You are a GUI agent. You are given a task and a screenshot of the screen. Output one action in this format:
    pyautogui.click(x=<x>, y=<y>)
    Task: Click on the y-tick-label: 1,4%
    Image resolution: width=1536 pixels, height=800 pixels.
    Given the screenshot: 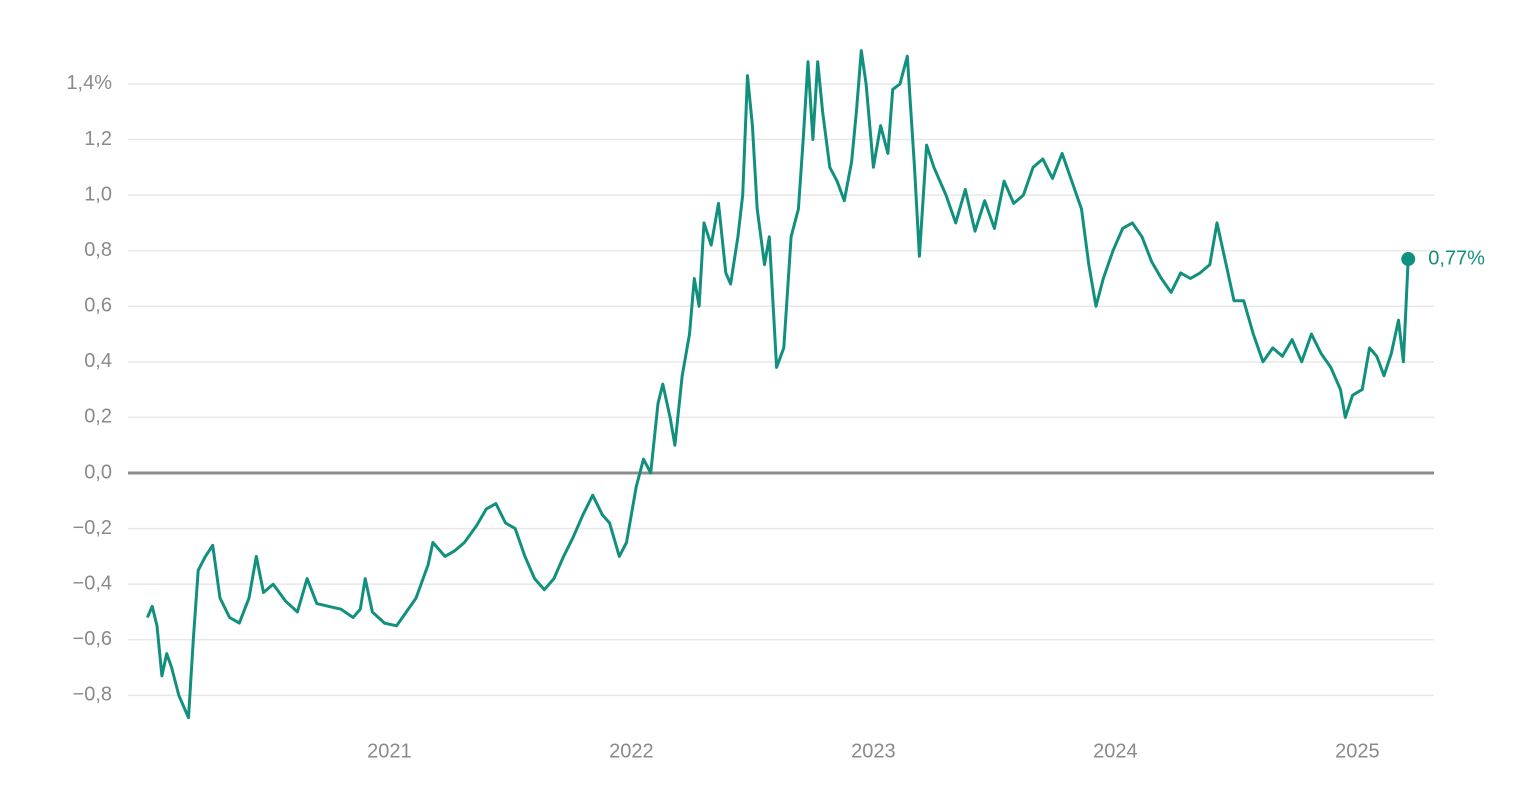 What is the action you would take?
    pyautogui.click(x=89, y=83)
    